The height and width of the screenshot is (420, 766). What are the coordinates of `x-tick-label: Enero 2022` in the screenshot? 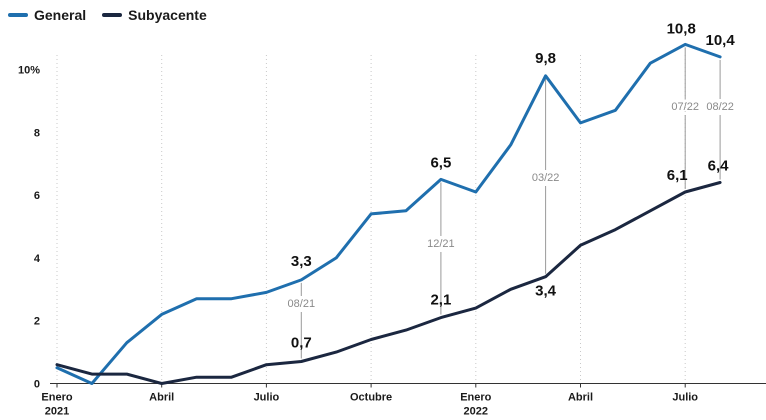 It's located at (475, 405).